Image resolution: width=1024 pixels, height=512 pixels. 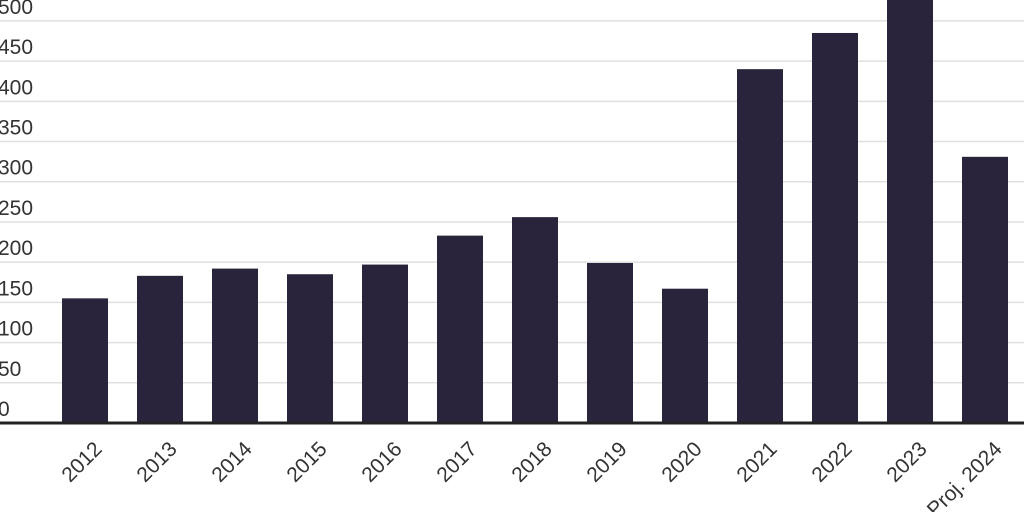 What do you see at coordinates (906, 461) in the screenshot?
I see `x-tick-label: 2023` at bounding box center [906, 461].